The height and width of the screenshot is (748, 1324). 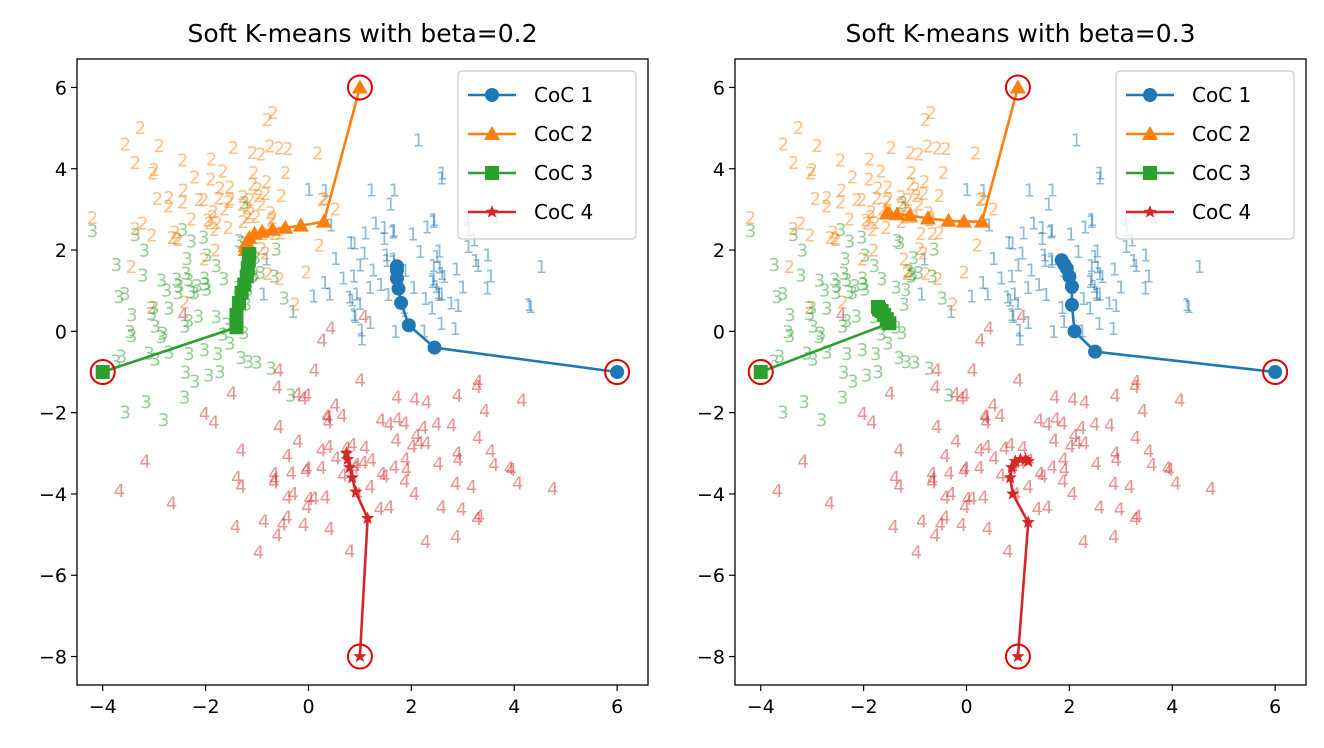 I want to click on y-tick-label: −4, so click(x=711, y=495).